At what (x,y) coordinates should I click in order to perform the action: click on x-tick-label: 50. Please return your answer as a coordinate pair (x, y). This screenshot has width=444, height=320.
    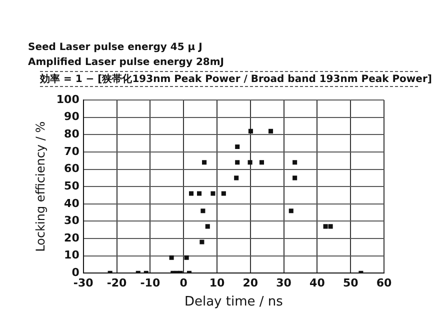
    Looking at the image, I should click on (350, 283).